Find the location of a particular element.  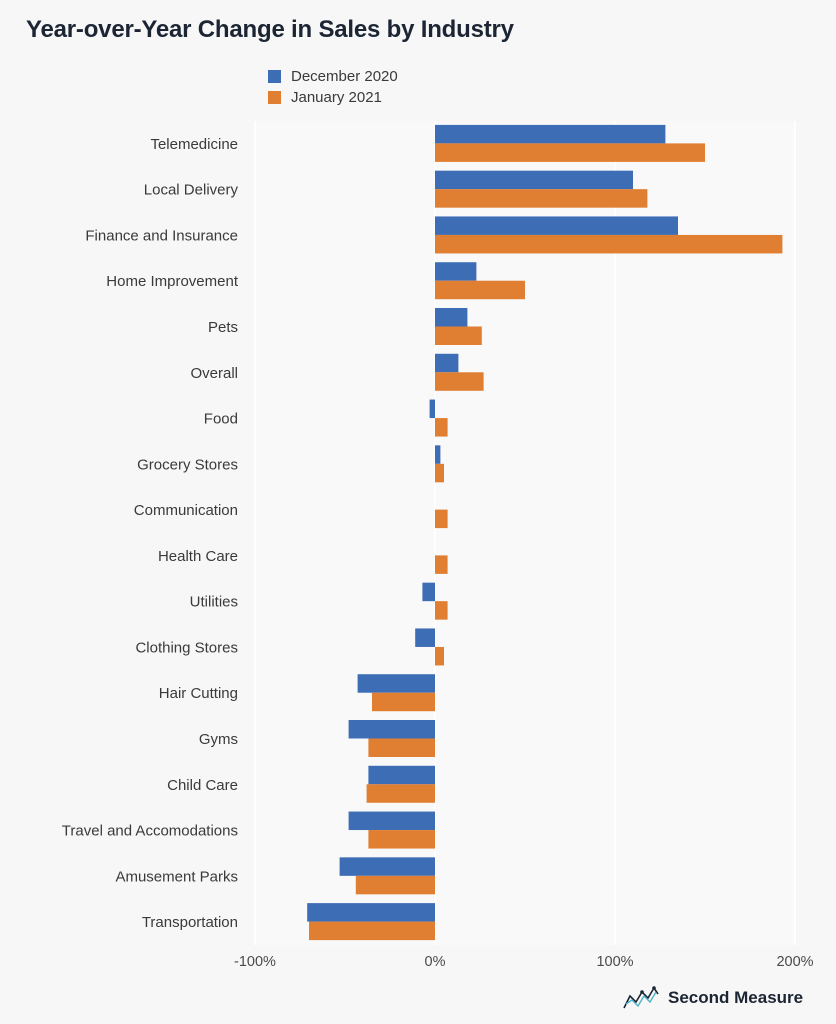

line-chart-logo-icon is located at coordinates (641, 997).